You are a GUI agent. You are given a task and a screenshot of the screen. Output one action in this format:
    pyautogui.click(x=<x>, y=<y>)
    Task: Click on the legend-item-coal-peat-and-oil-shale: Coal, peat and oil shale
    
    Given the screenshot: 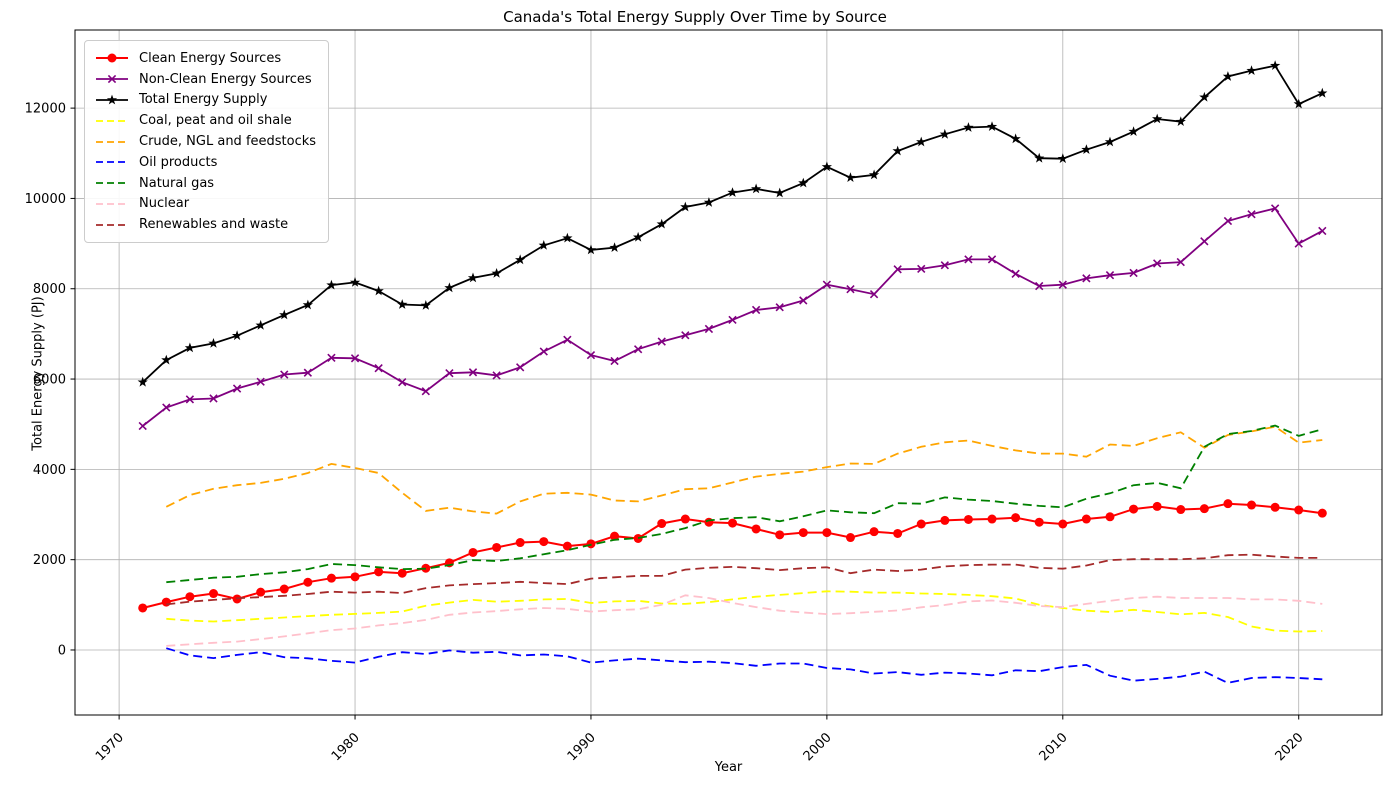 What is the action you would take?
    pyautogui.click(x=205, y=120)
    